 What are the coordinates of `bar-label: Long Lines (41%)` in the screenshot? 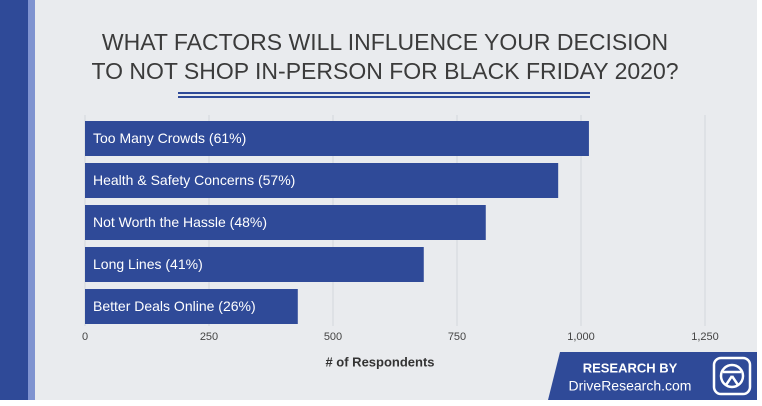 It's located at (148, 264).